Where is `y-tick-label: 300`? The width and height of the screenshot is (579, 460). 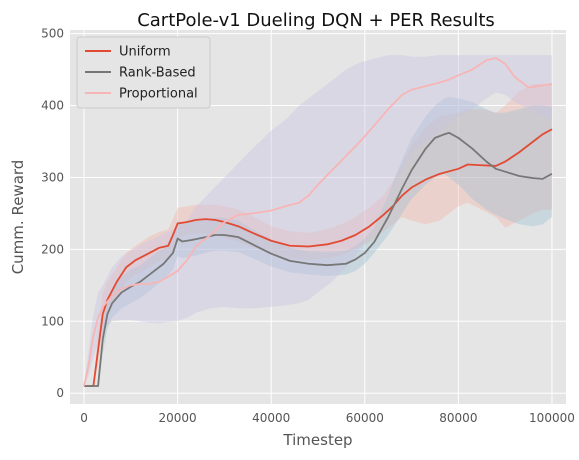 y-tick-label: 300 is located at coordinates (52, 177).